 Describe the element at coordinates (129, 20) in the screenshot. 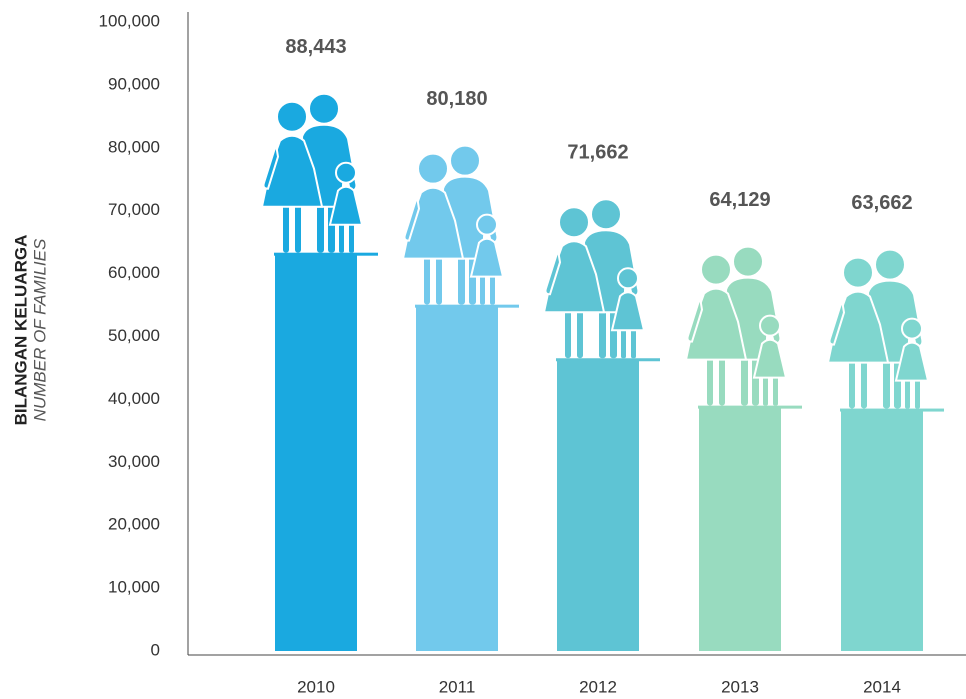

I see `y-tick-label: 100,000` at that location.